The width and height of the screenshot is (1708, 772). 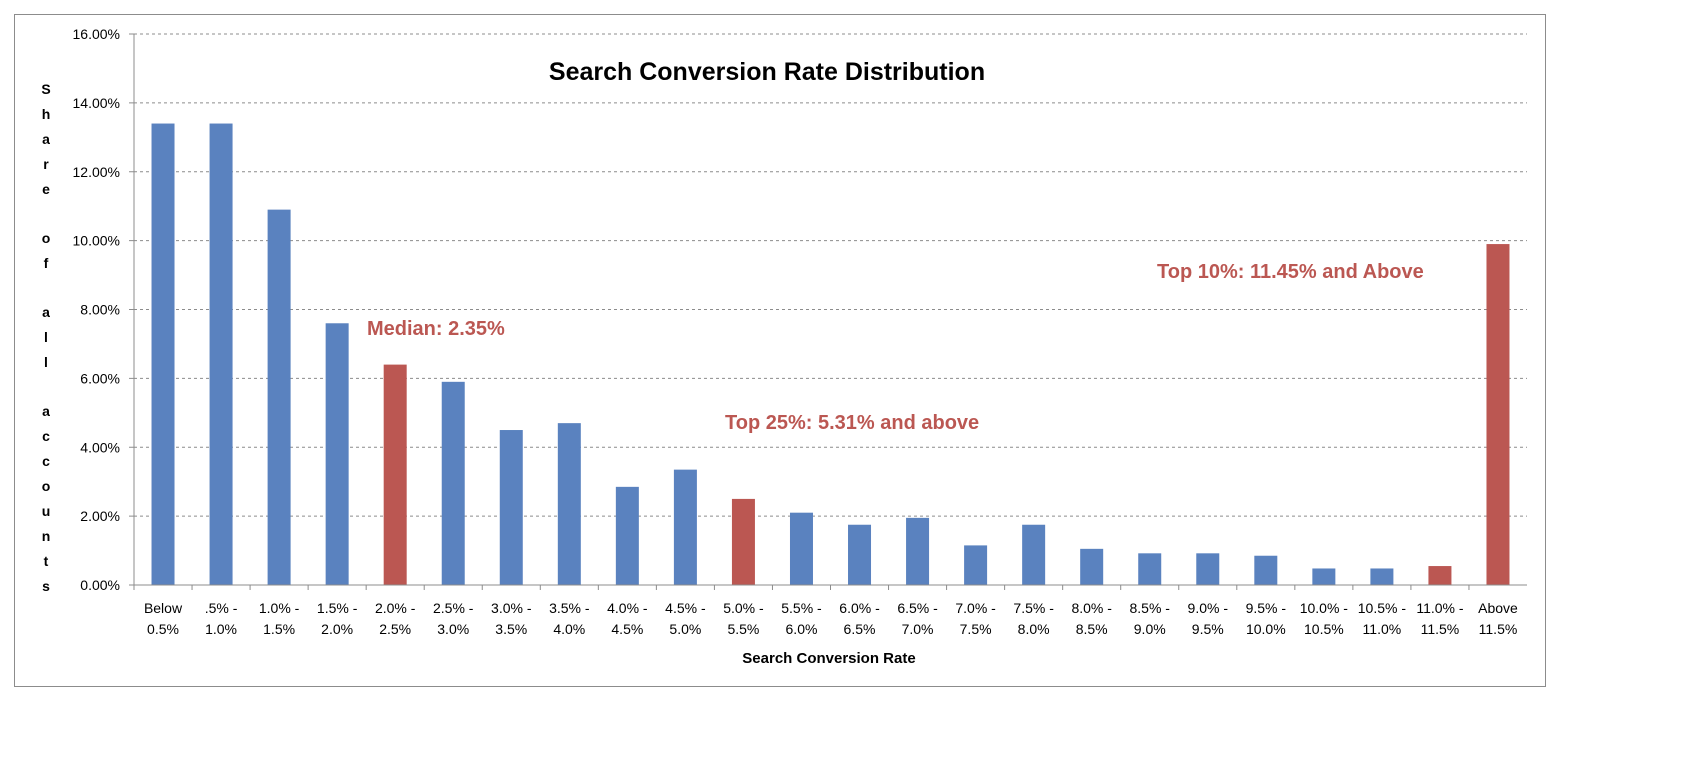 I want to click on y-axis-label-letter: S, so click(x=45, y=89).